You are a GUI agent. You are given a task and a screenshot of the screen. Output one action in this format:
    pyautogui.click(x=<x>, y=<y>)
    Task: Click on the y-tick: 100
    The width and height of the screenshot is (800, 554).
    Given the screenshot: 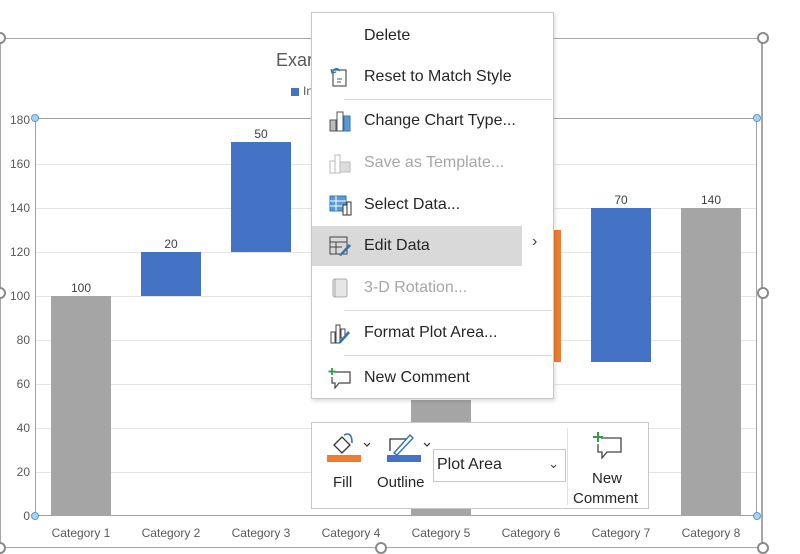 What is the action you would take?
    pyautogui.click(x=19, y=296)
    